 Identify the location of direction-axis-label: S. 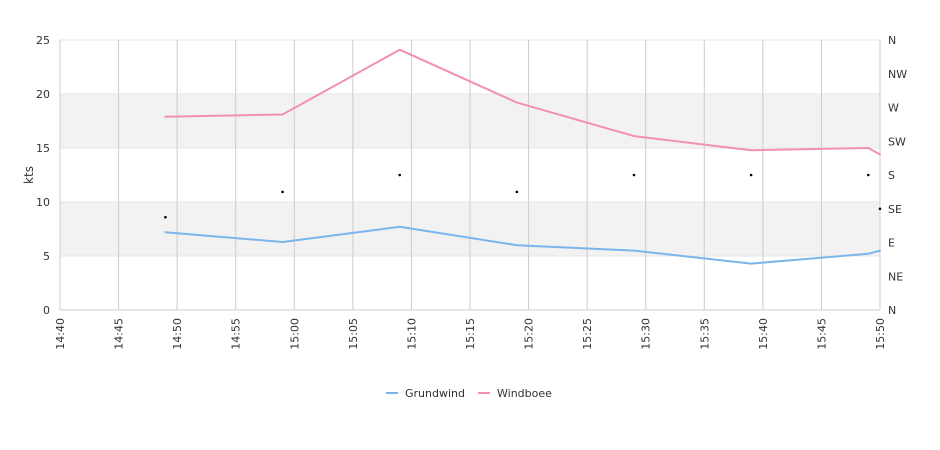
(891, 175).